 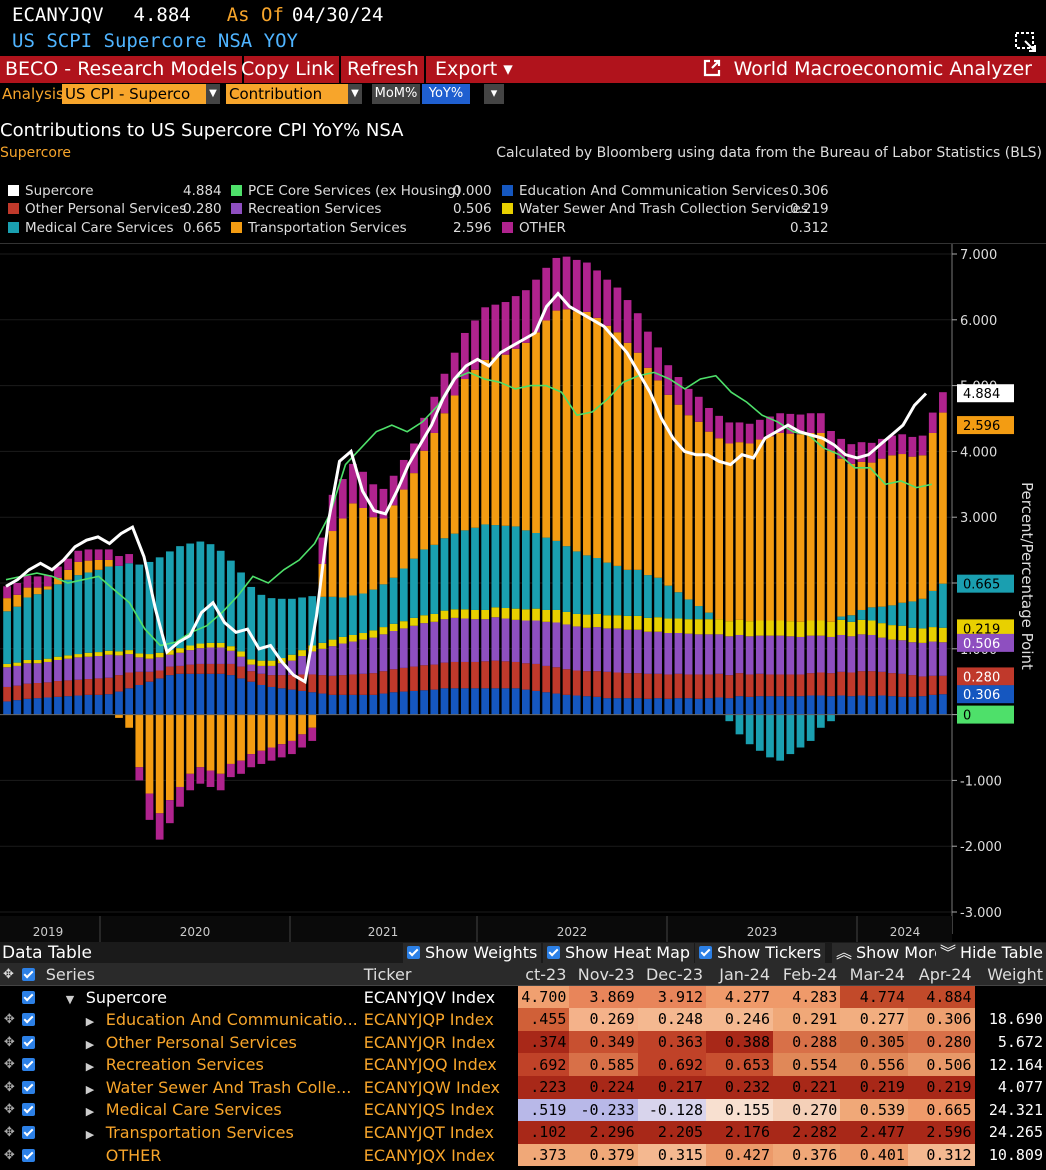 I want to click on col-header-nov23: Nov-23, so click(x=603, y=975).